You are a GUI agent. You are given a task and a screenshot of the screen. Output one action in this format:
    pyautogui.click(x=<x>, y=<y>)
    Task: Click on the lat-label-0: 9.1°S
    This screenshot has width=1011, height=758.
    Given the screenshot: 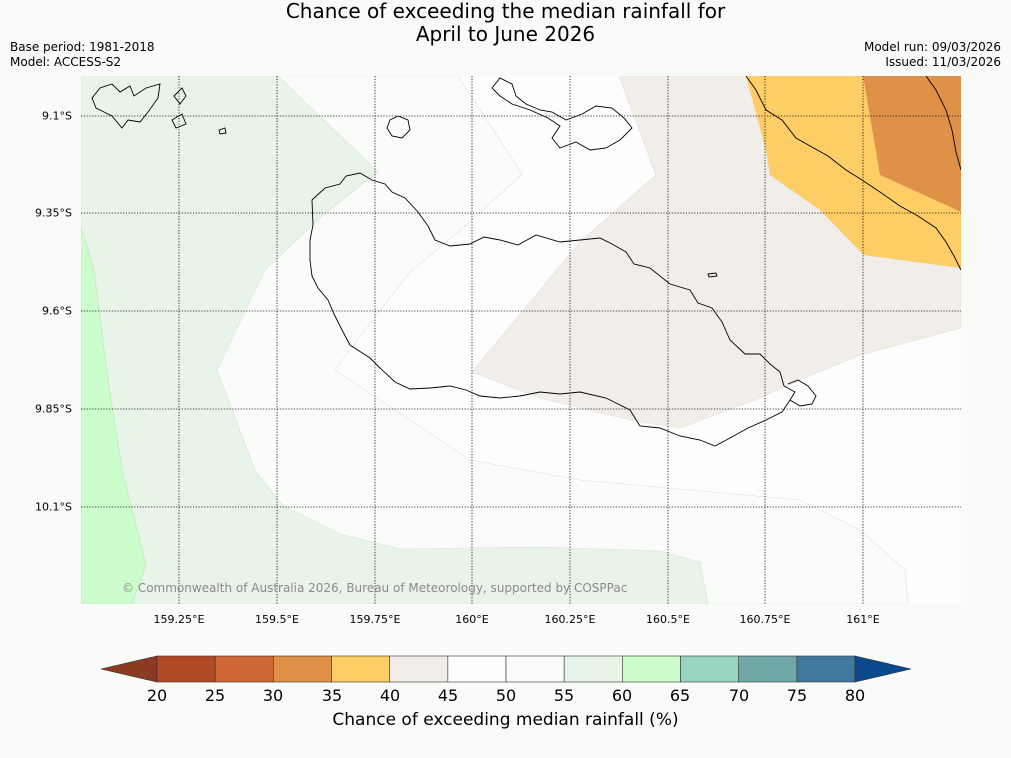 What is the action you would take?
    pyautogui.click(x=57, y=116)
    